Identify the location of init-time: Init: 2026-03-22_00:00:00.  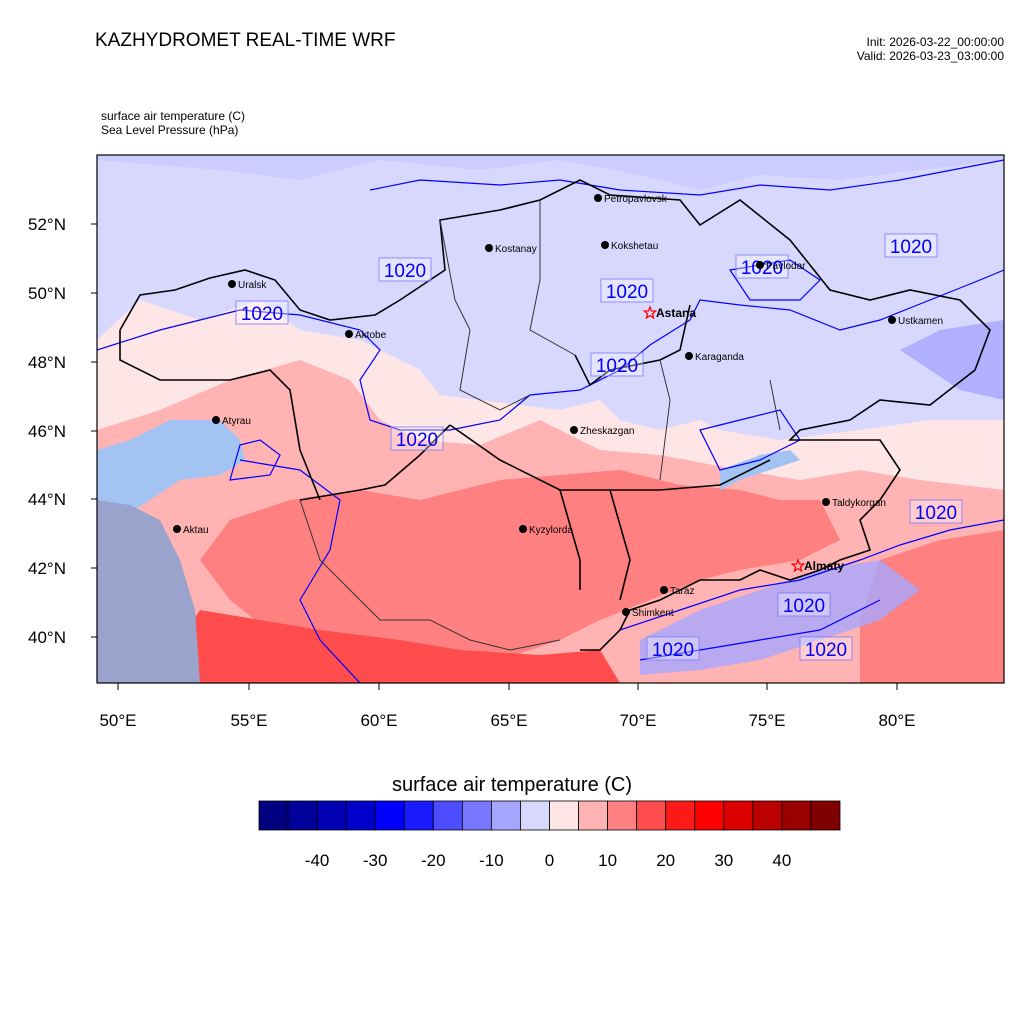
(935, 42).